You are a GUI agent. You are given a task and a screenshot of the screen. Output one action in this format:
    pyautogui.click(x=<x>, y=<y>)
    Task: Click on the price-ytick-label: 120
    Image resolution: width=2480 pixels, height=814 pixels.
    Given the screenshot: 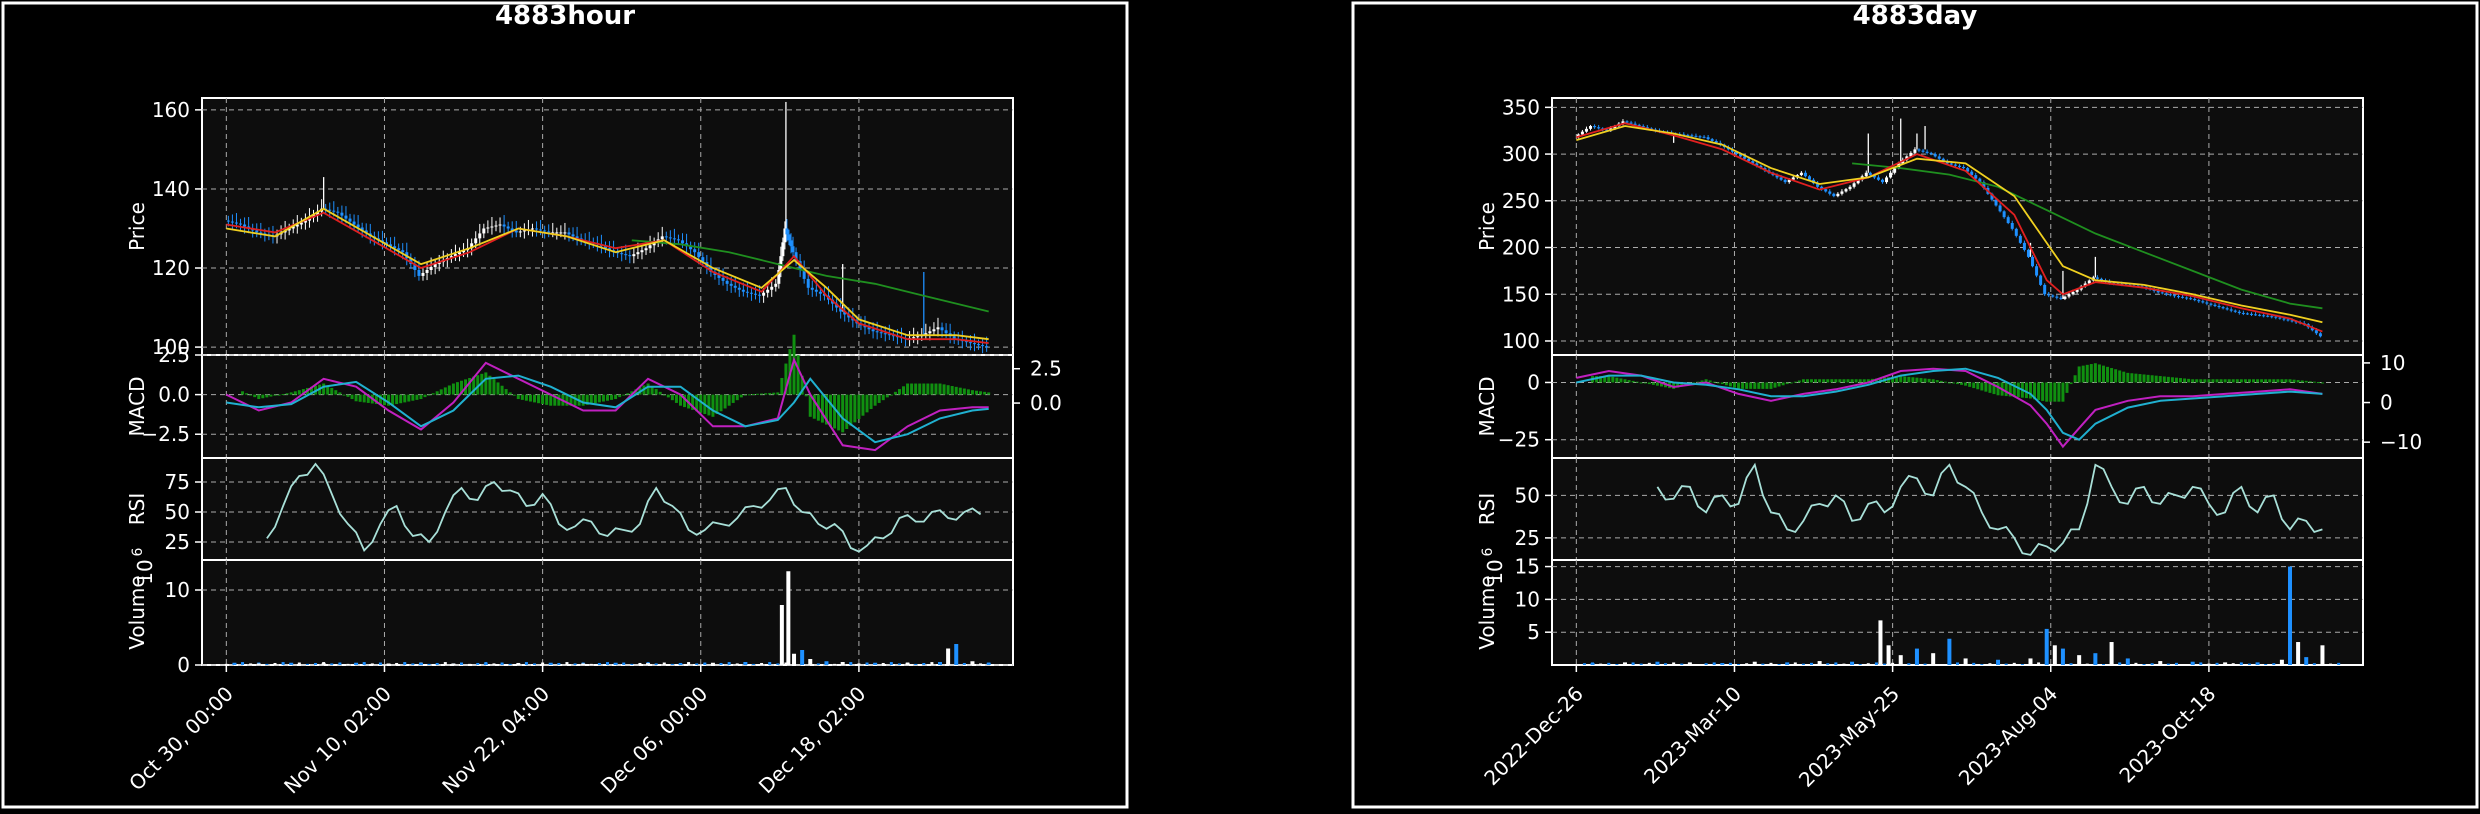 What is the action you would take?
    pyautogui.click(x=171, y=268)
    